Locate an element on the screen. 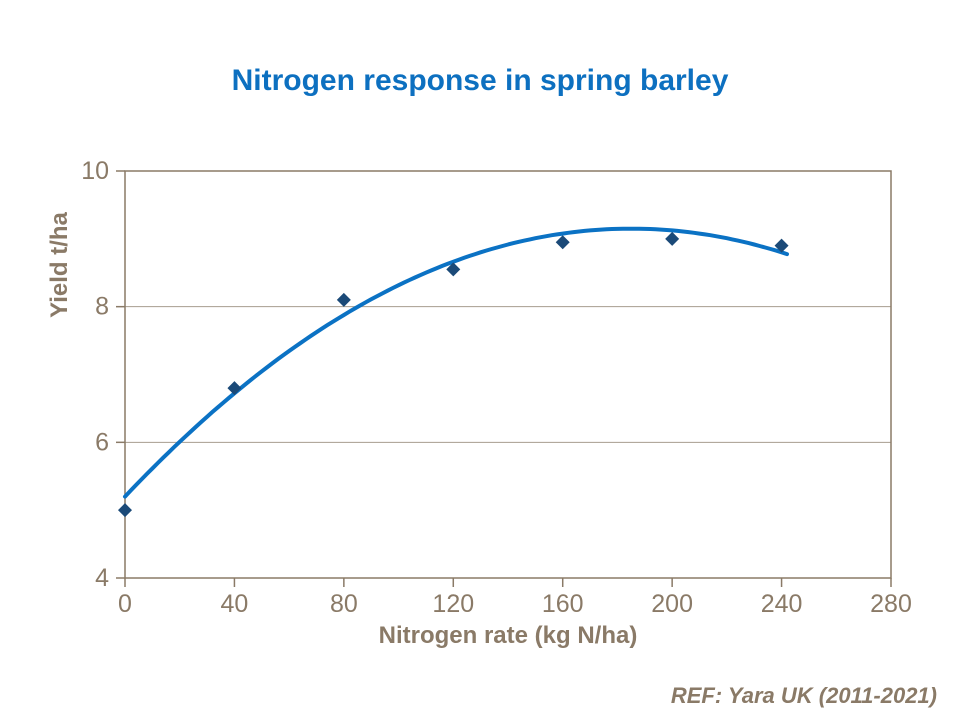 The image size is (960, 720). chart-title: Nitrogen response in spring barley is located at coordinates (480, 80).